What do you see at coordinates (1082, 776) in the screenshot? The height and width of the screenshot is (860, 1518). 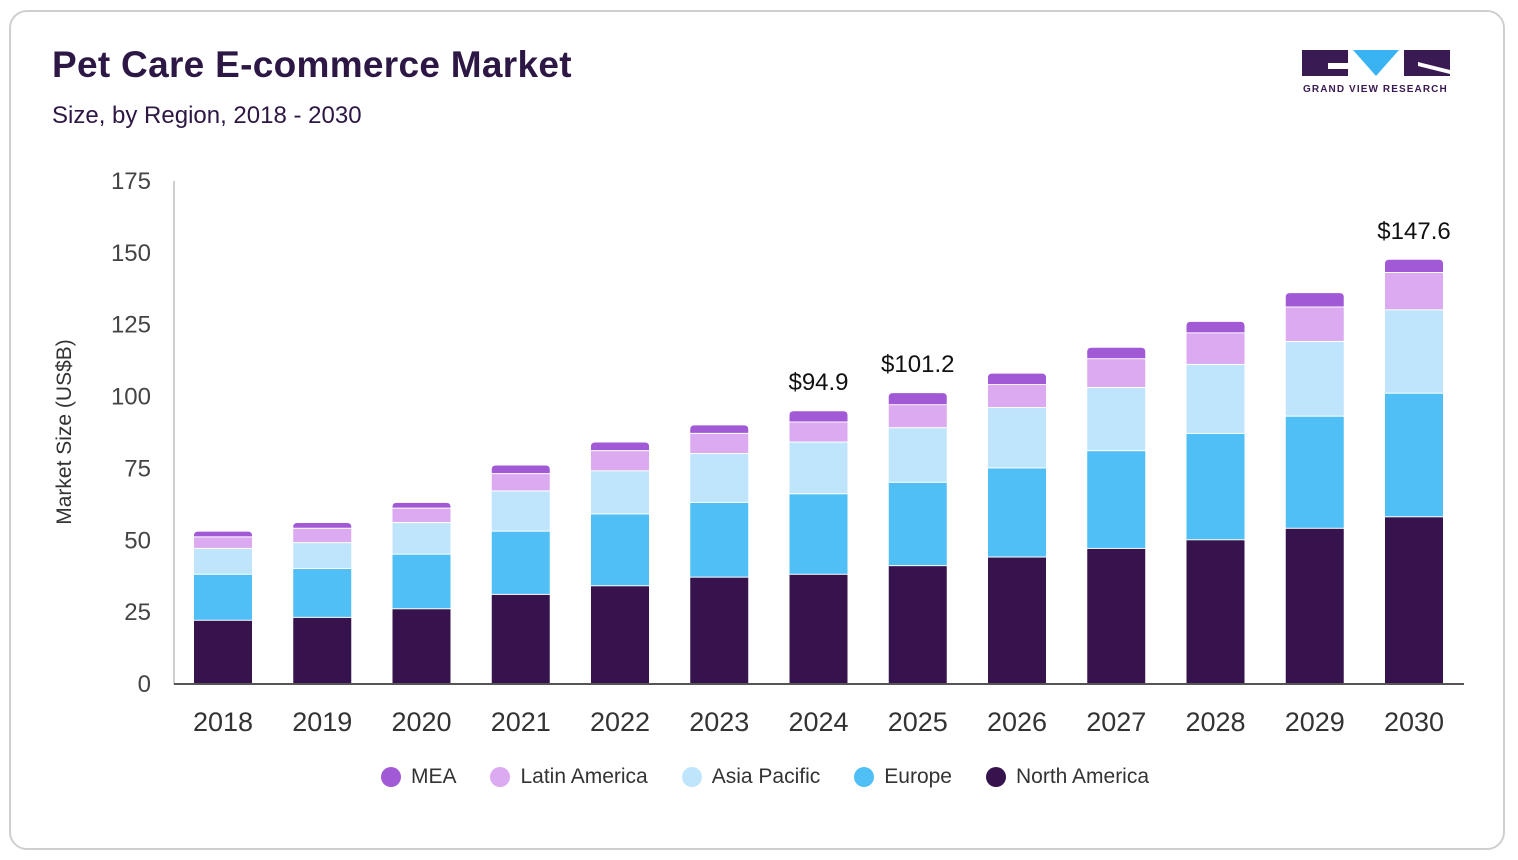 I see `legend-label-north-america: North America` at bounding box center [1082, 776].